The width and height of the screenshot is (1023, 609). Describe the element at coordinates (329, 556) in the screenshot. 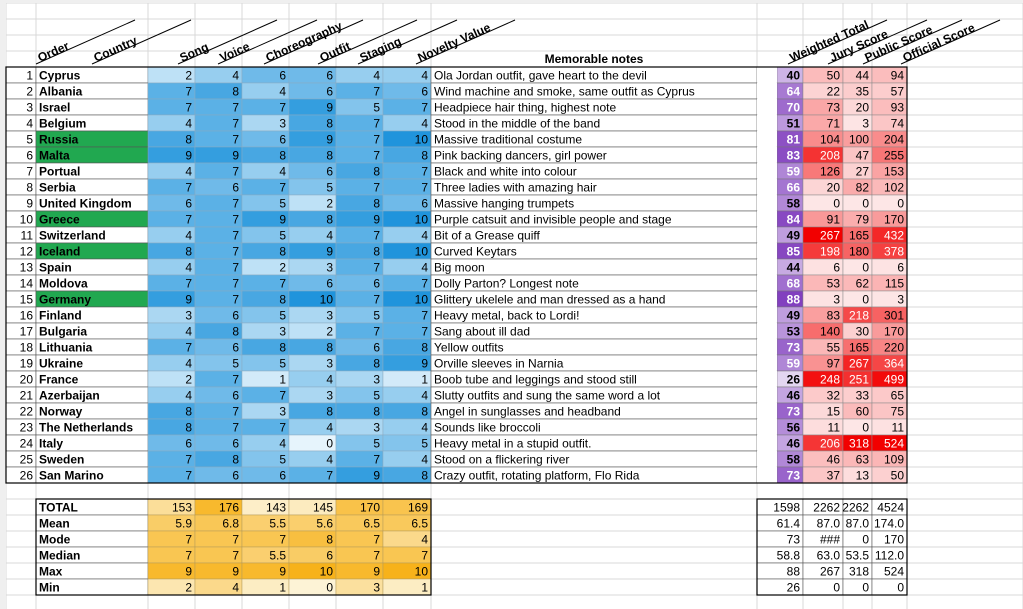

I see `outfit-stat: 6` at that location.